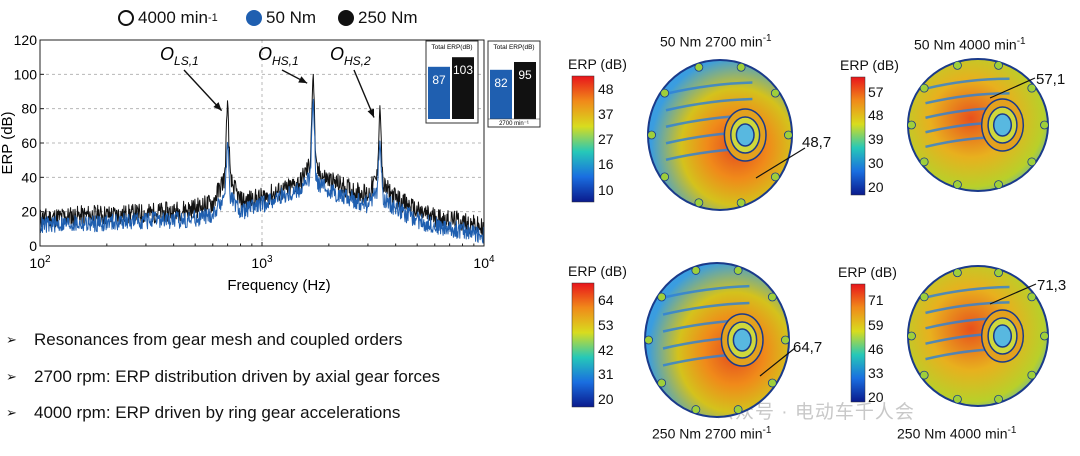 The image size is (1080, 456). What do you see at coordinates (29, 177) in the screenshot?
I see `y-tick-label: 40` at bounding box center [29, 177].